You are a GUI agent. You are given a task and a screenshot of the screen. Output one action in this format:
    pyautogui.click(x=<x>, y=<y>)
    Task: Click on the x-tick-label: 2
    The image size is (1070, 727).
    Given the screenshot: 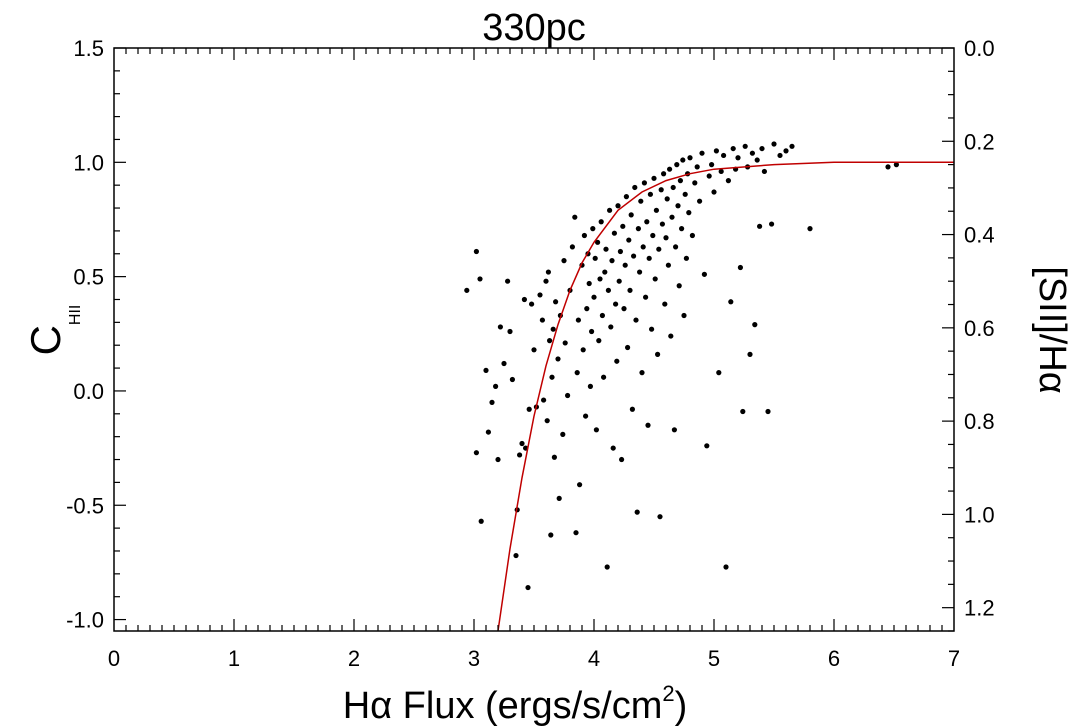 What is the action you would take?
    pyautogui.click(x=354, y=658)
    